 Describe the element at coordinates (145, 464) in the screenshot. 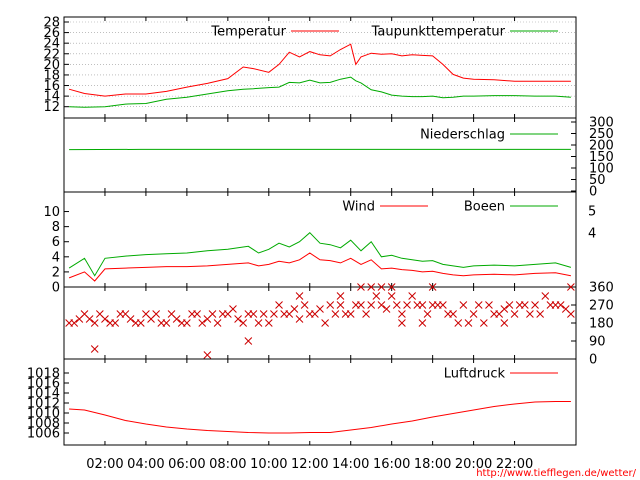

I see `x-tick-label: 04:00` at that location.